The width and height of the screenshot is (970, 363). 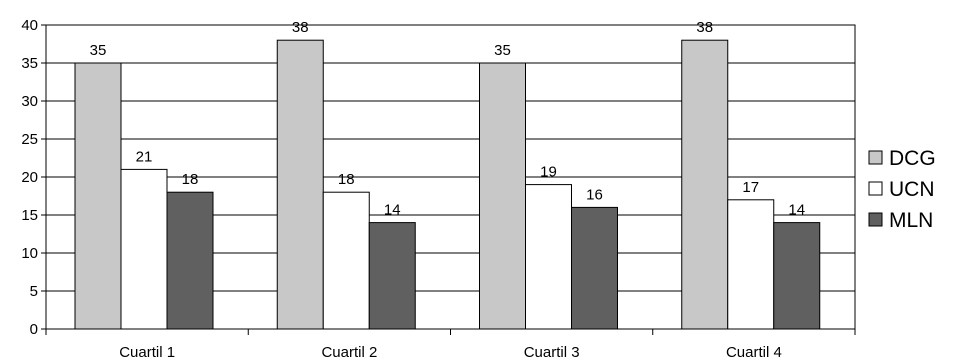 What do you see at coordinates (548, 172) in the screenshot?
I see `data-label: 19` at bounding box center [548, 172].